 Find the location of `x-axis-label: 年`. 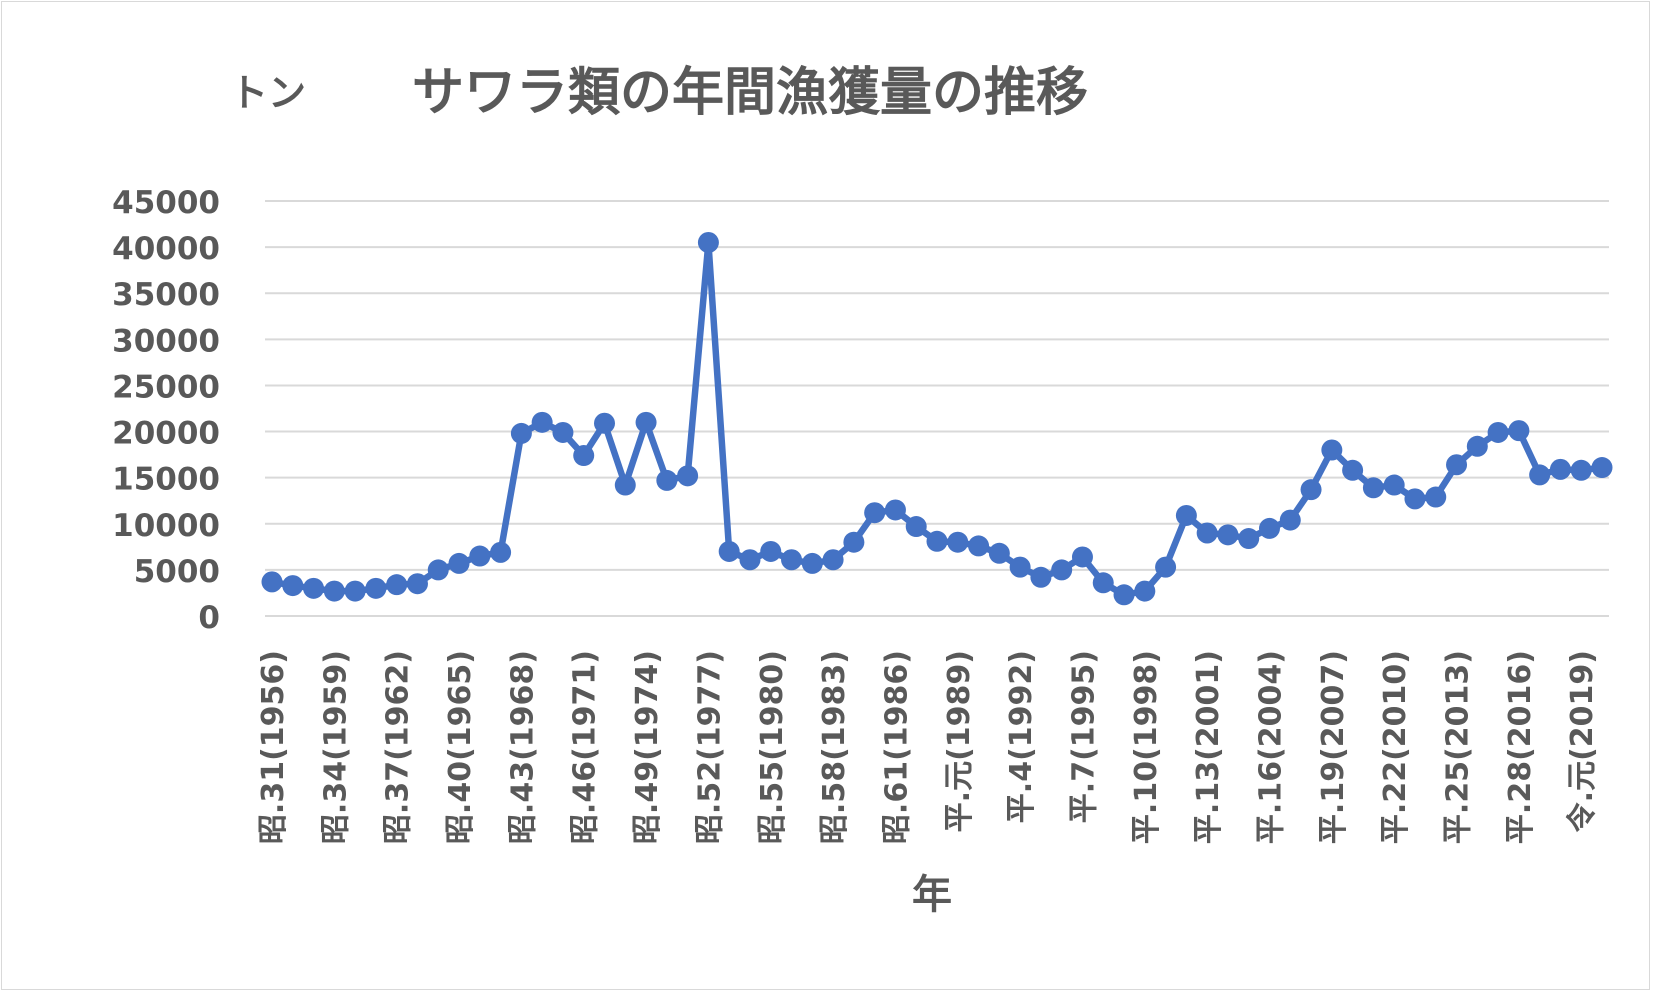

x-axis-label: 年 is located at coordinates (932, 895).